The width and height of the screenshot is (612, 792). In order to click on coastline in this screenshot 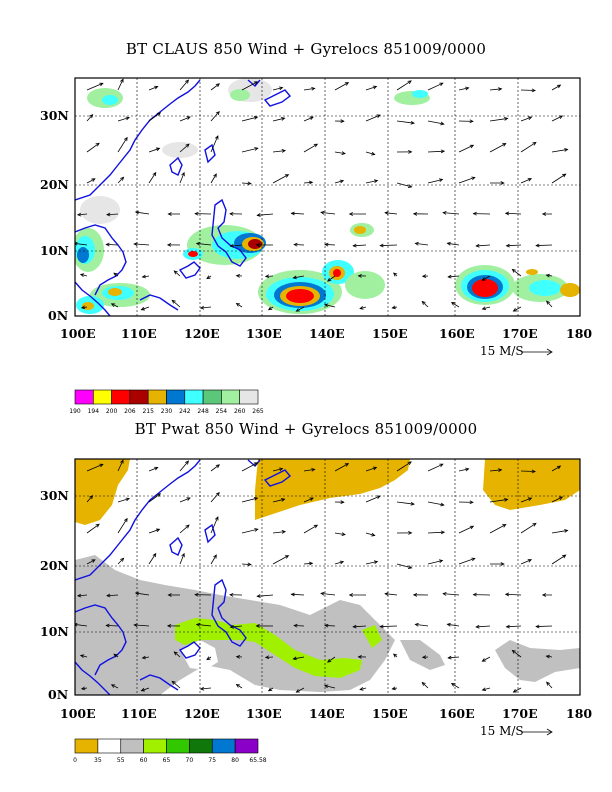, I will do `click(183, 197)`.